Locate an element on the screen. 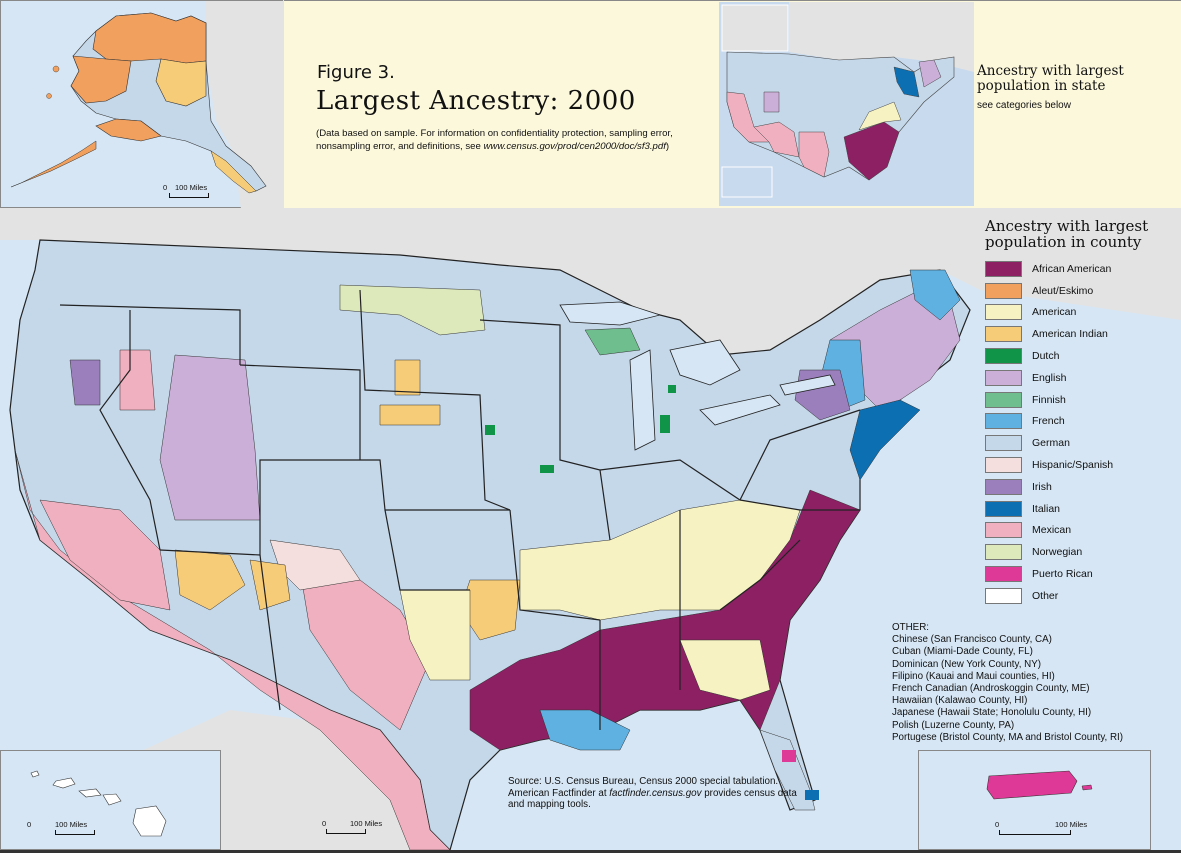  hawaii-inset: 0 100 Miles is located at coordinates (110, 800).